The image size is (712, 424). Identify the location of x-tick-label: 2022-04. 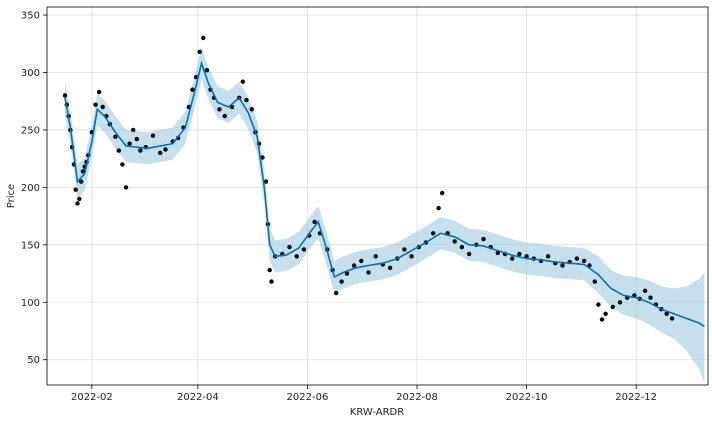
(198, 397).